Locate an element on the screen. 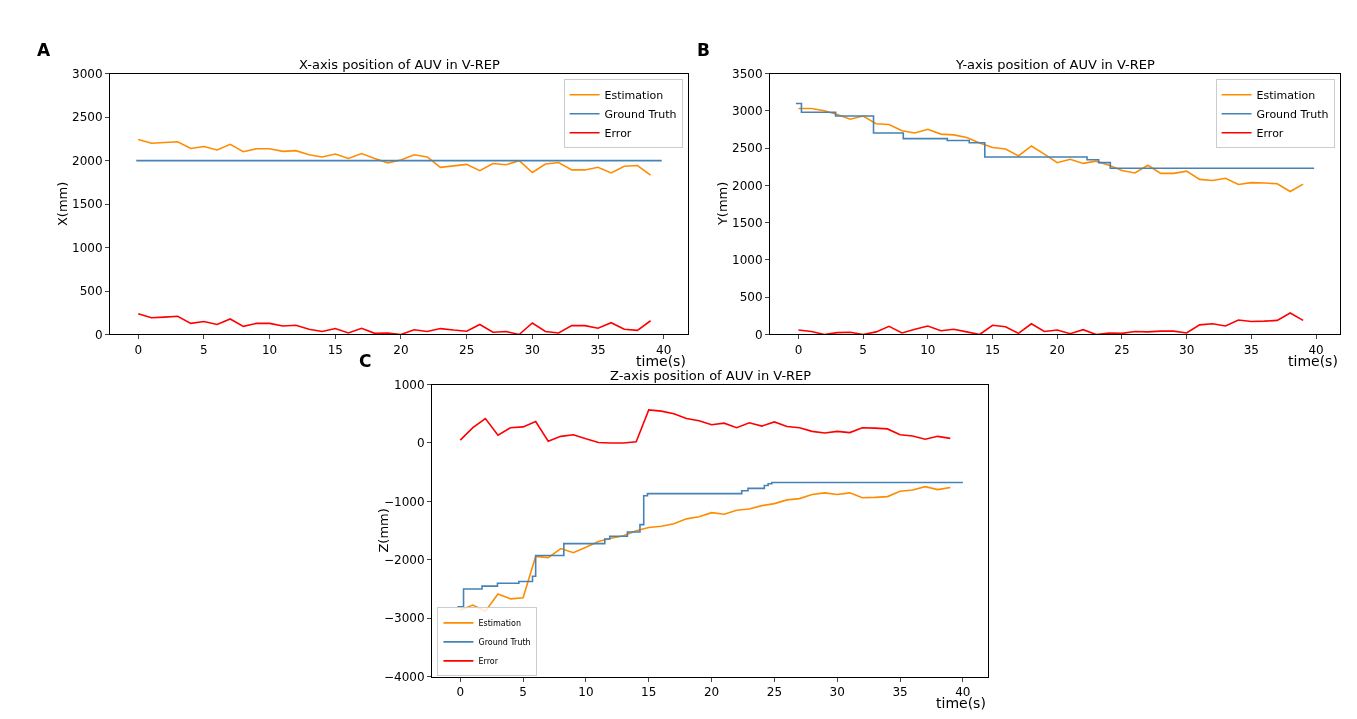 This screenshot has height=719, width=1357. chart-title: Z-axis position of AUV in V-REP is located at coordinates (711, 375).